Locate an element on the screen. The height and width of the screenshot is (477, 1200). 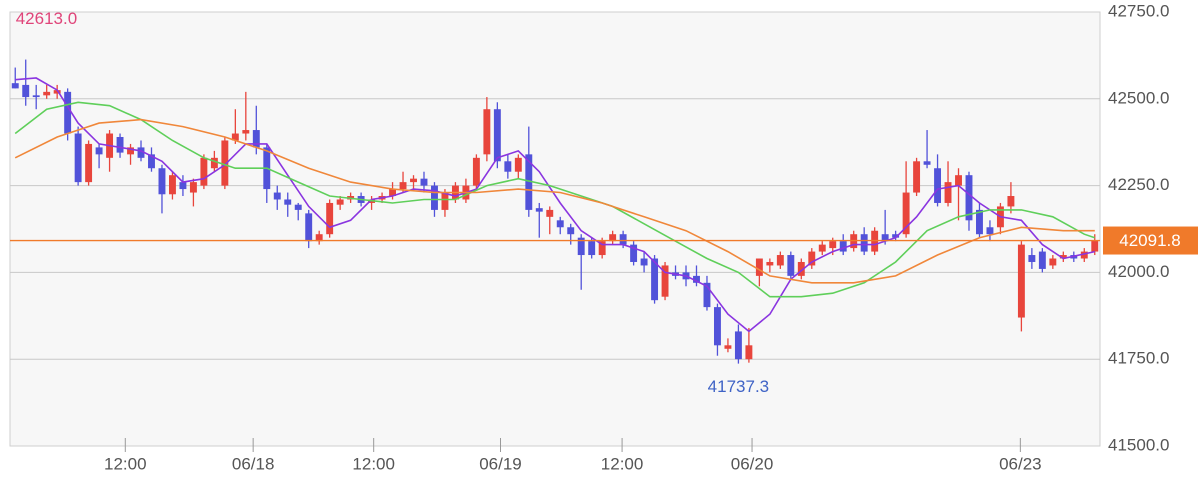
x-tick-label: 06/19 is located at coordinates (500, 463).